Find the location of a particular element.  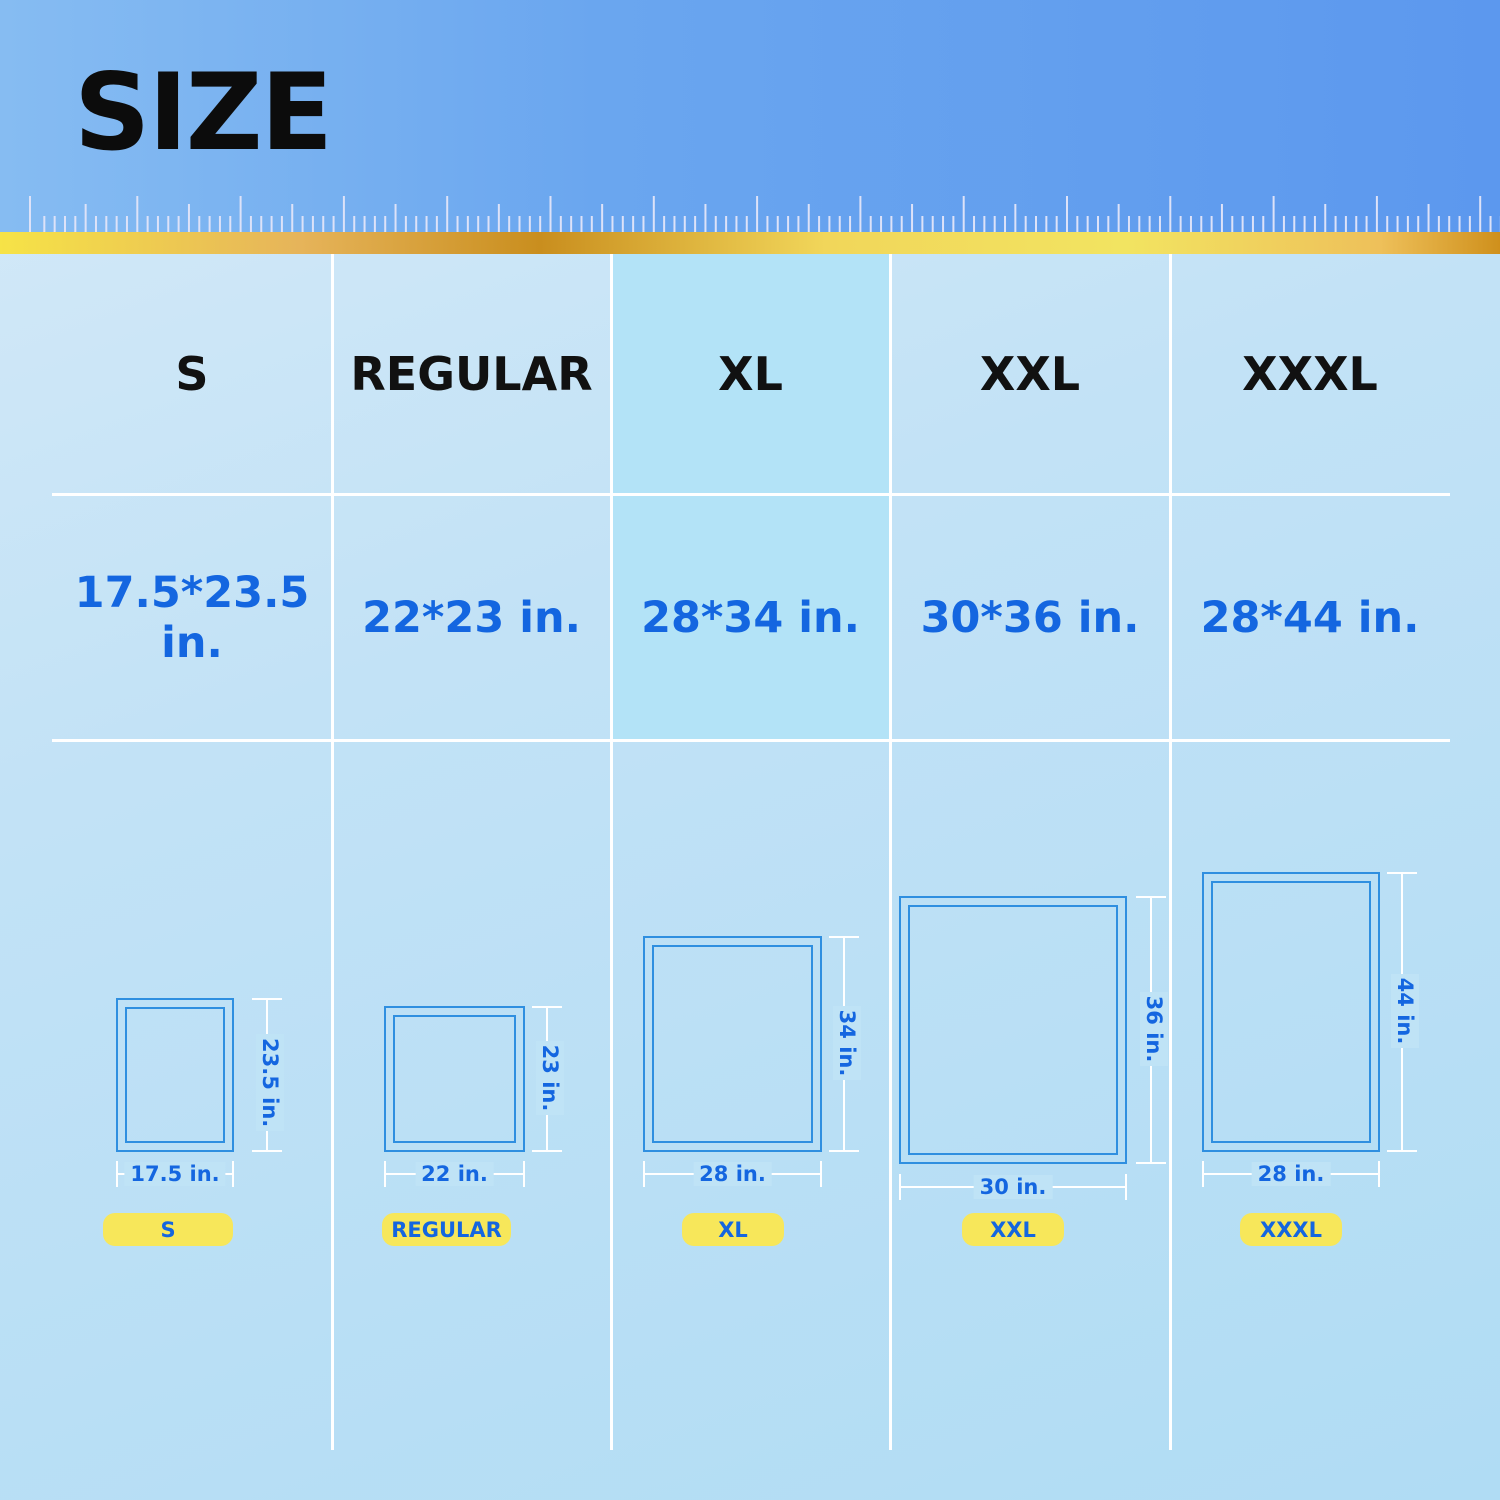

page-title: SIZE is located at coordinates (203, 112).